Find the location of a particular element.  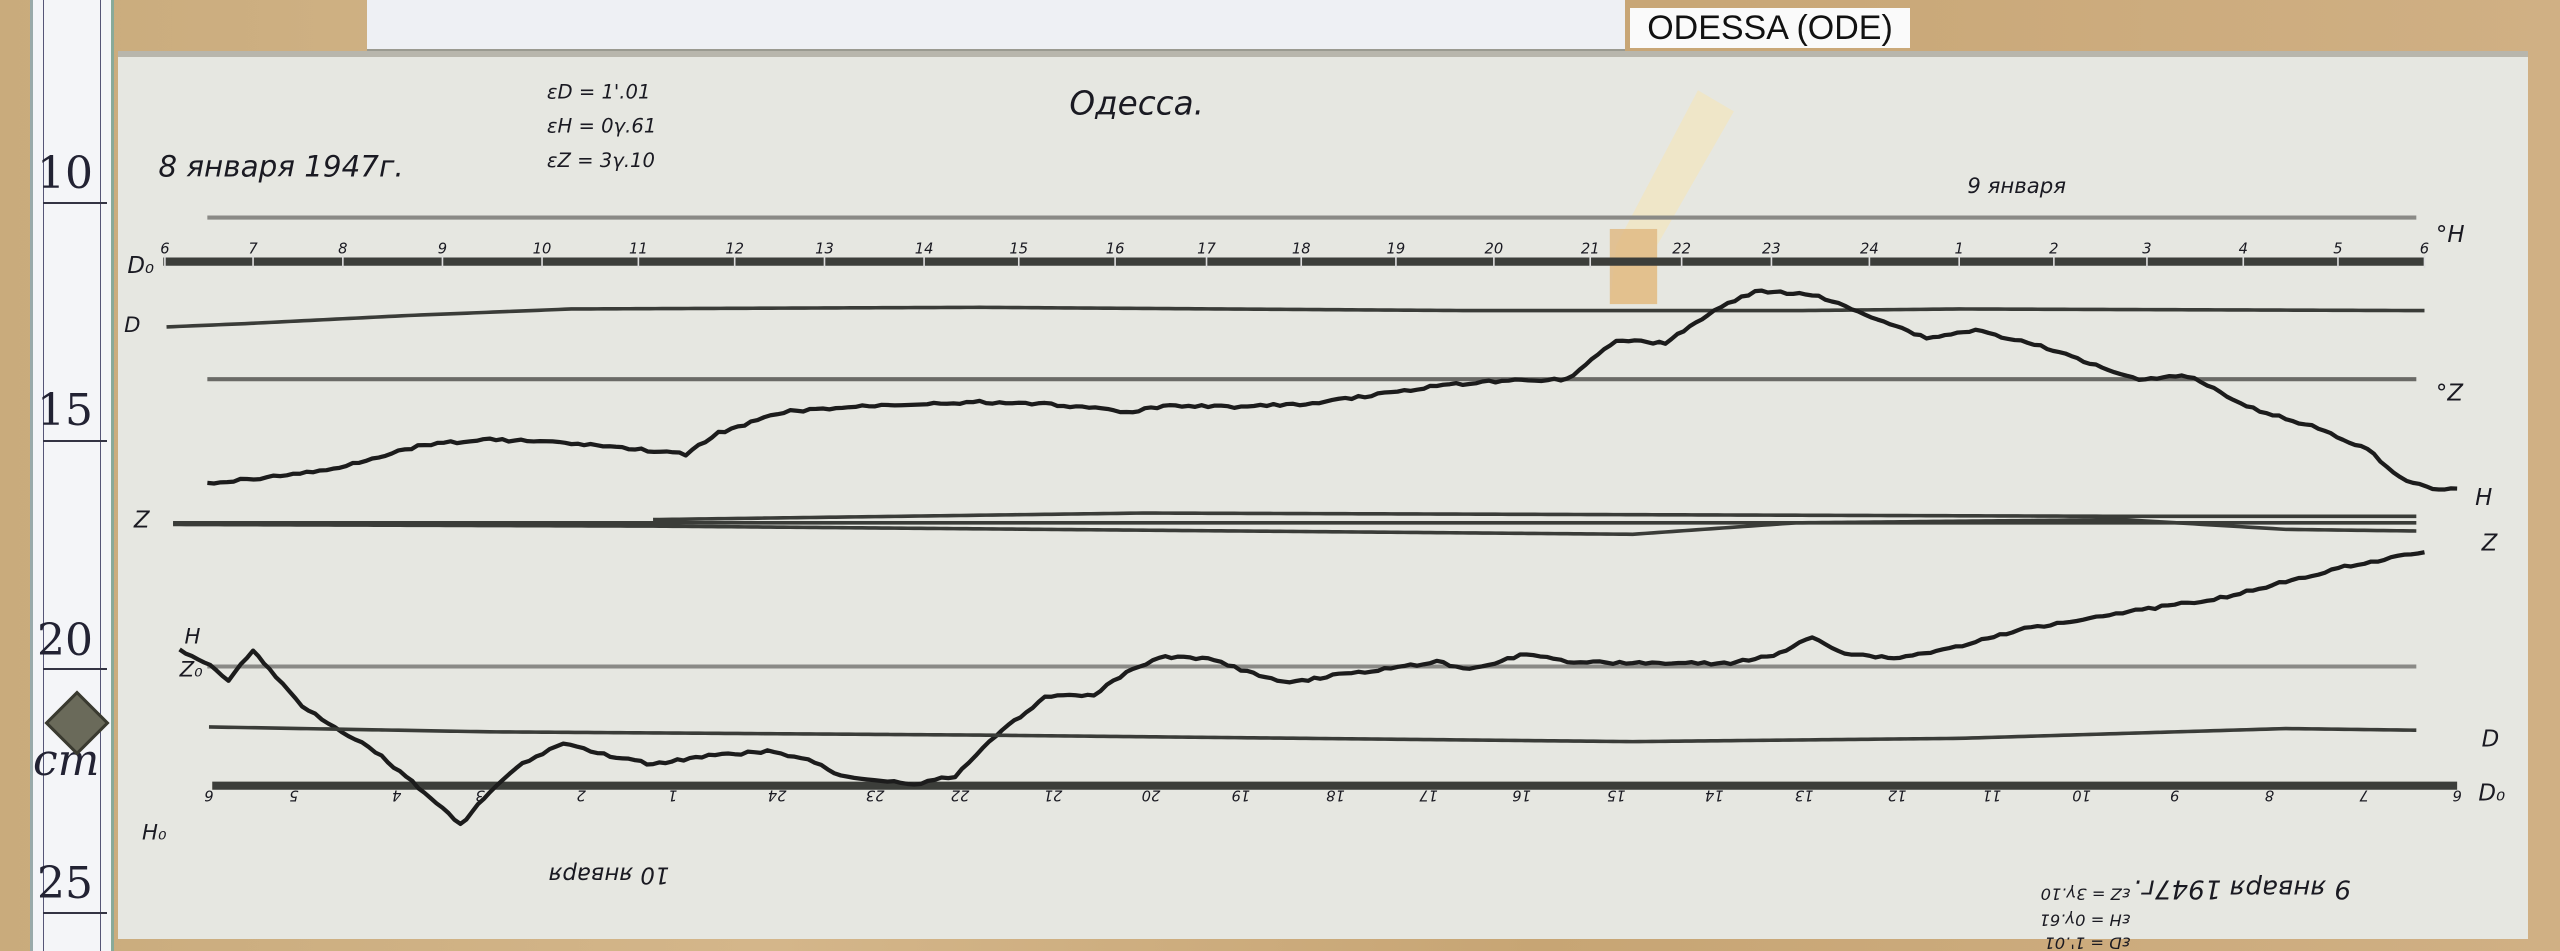

label-H-right: H is located at coordinates (2483, 498).